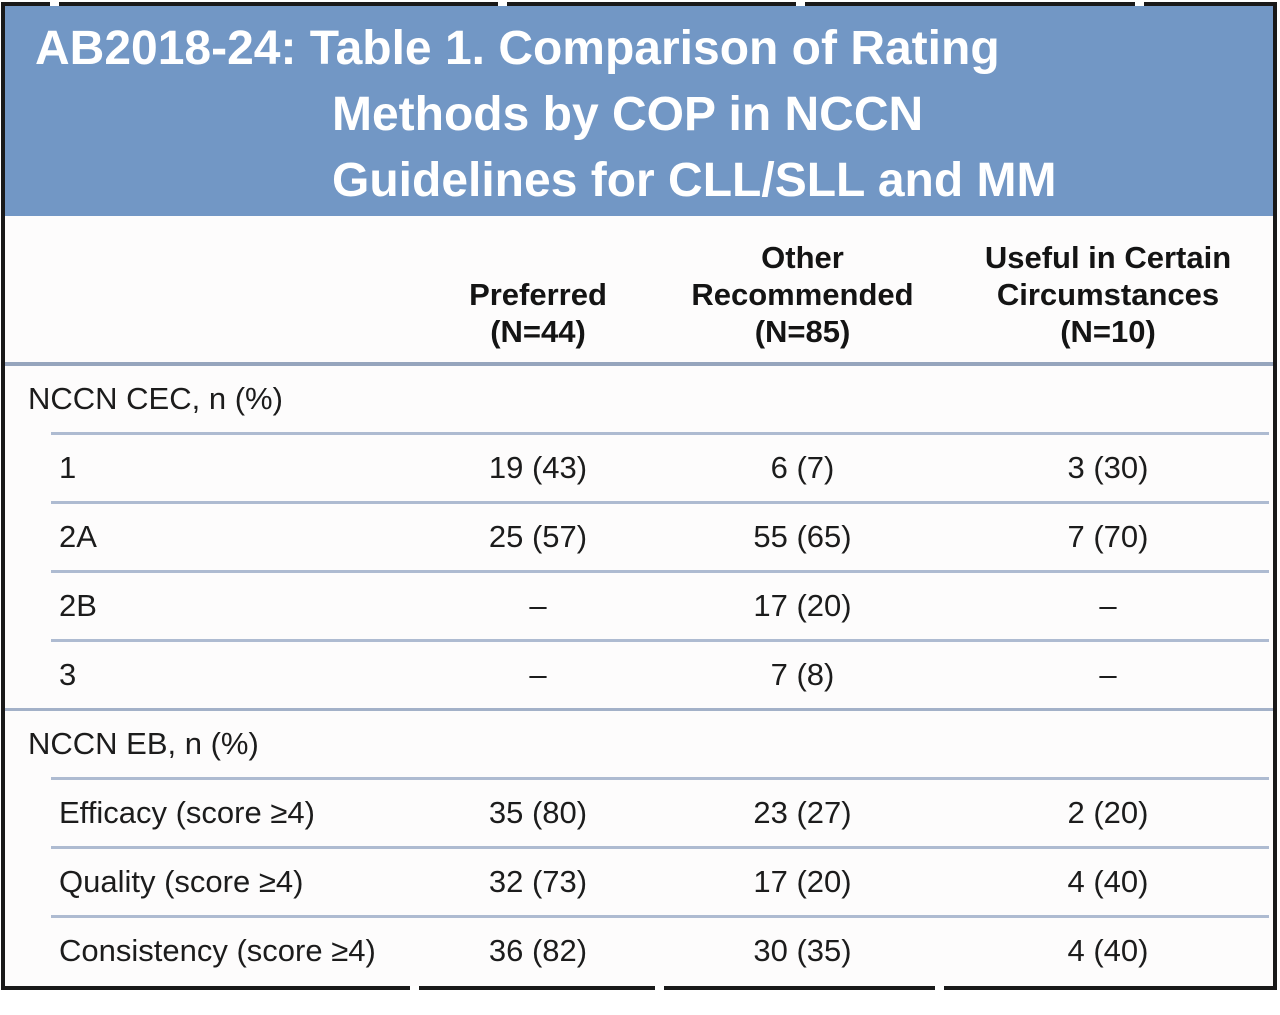 This screenshot has height=1015, width=1280. What do you see at coordinates (639, 606) in the screenshot?
I see `row-rating-2b: 2B – 17 (20) –` at bounding box center [639, 606].